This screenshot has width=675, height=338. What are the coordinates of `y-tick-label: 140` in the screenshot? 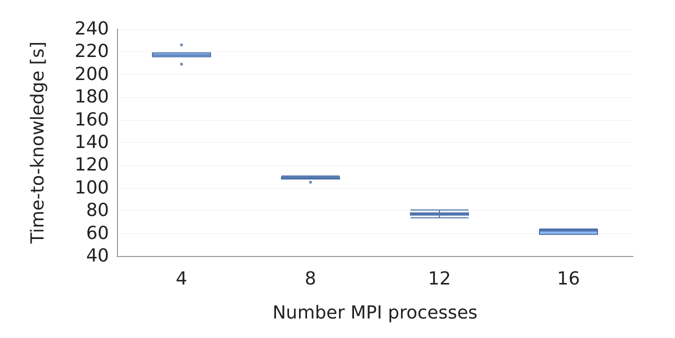 It's located at (91, 142).